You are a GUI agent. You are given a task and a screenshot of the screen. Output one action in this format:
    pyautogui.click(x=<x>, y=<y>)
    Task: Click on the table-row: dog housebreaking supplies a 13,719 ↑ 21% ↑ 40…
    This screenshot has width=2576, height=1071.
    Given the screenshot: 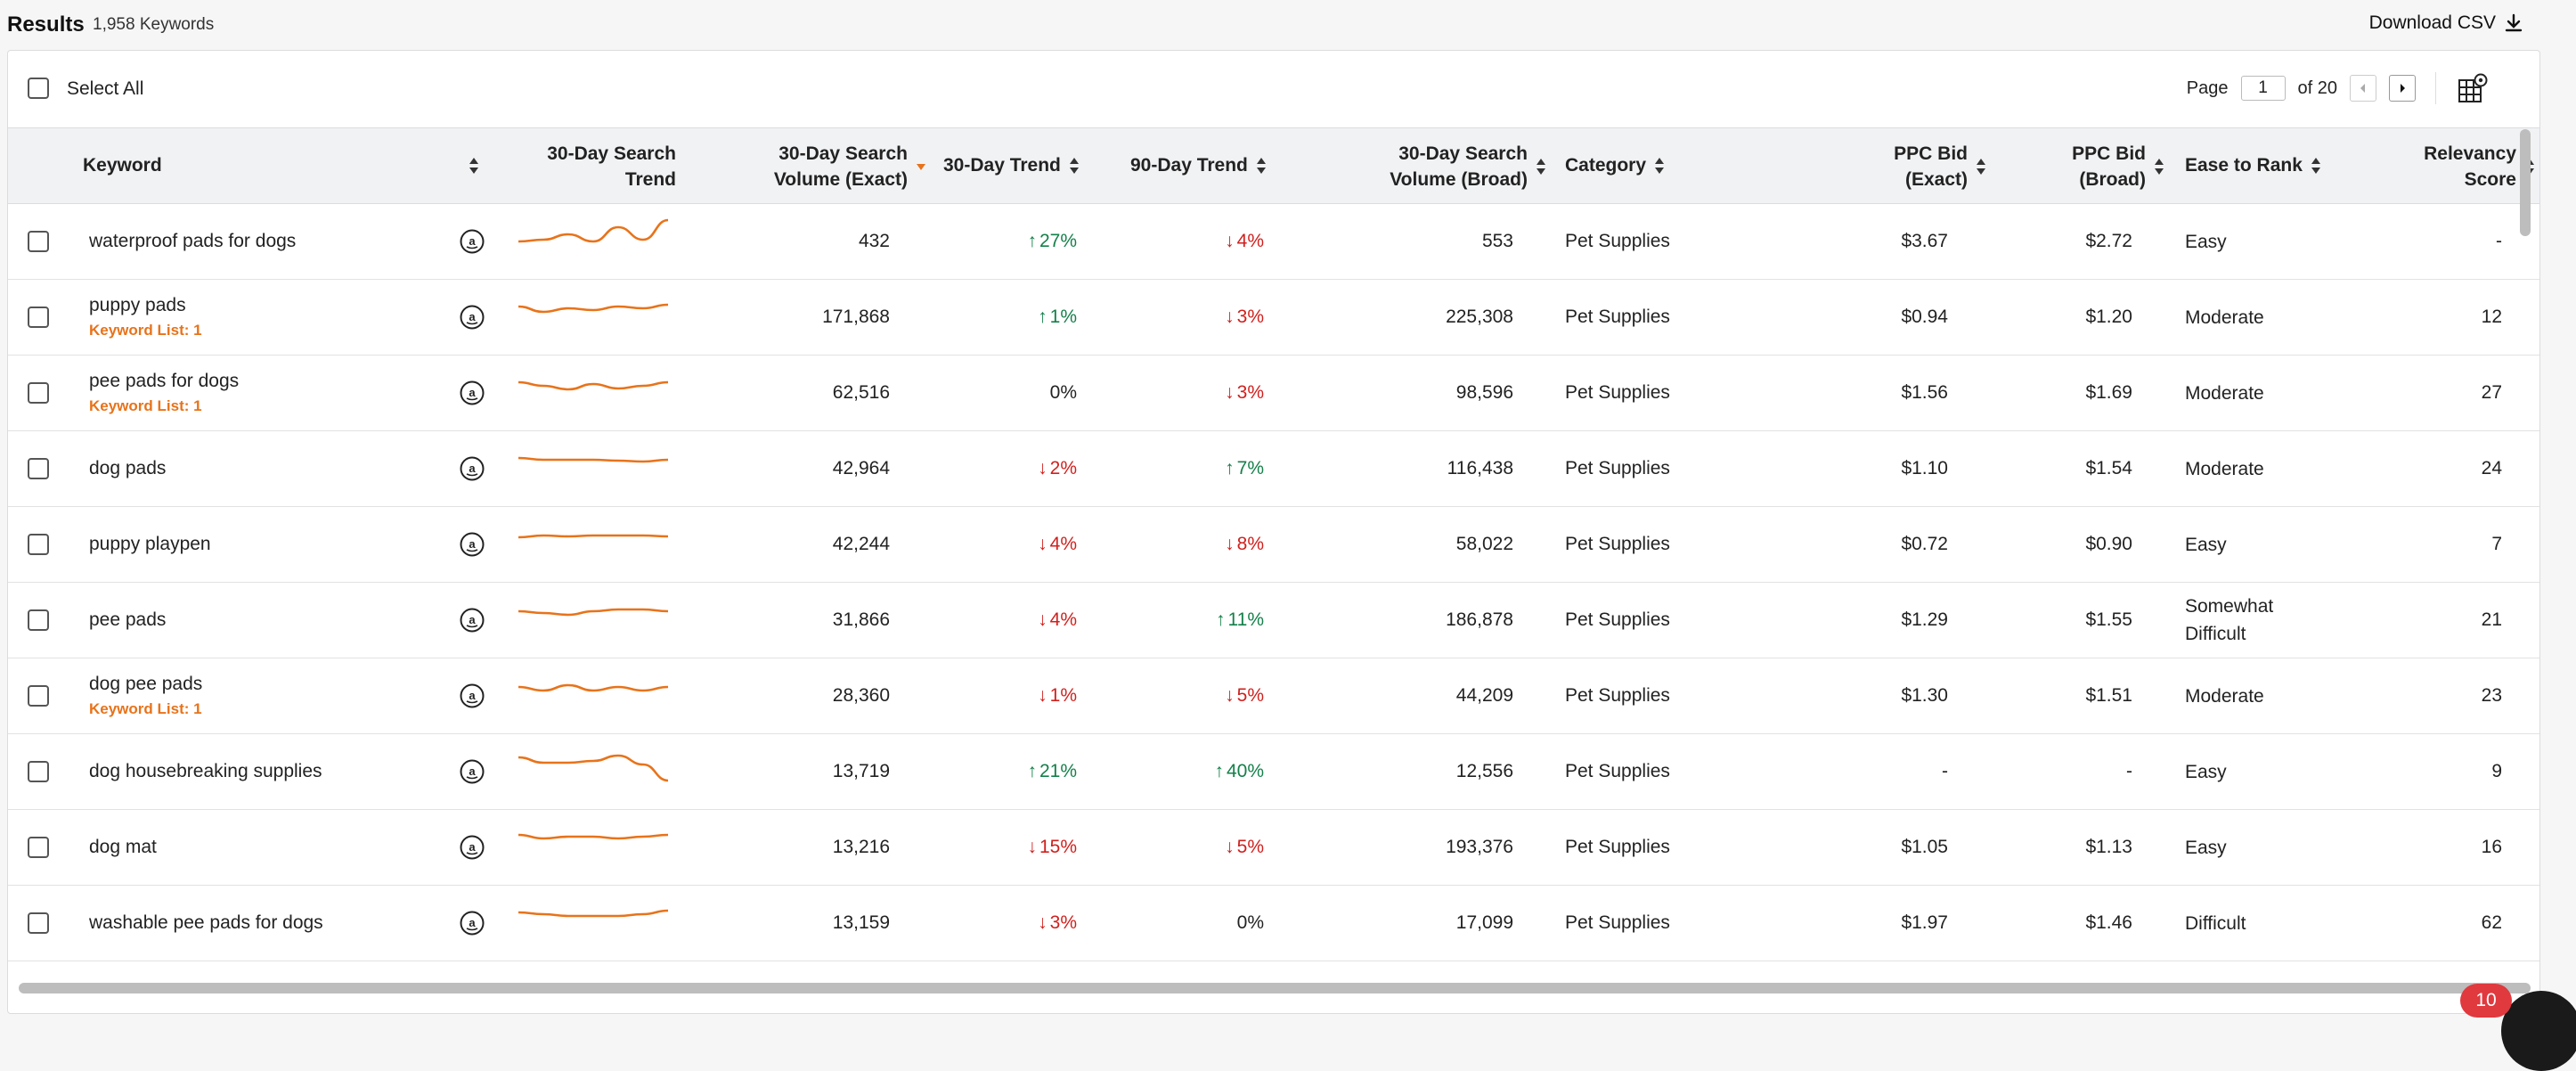 What is the action you would take?
    pyautogui.click(x=1274, y=772)
    